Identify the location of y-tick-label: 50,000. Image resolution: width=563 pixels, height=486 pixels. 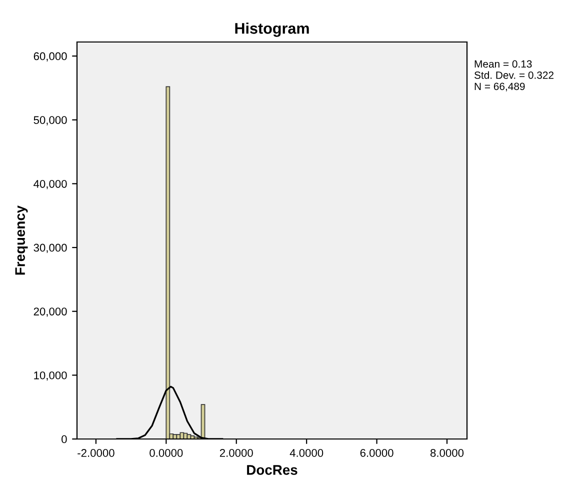
(50, 121).